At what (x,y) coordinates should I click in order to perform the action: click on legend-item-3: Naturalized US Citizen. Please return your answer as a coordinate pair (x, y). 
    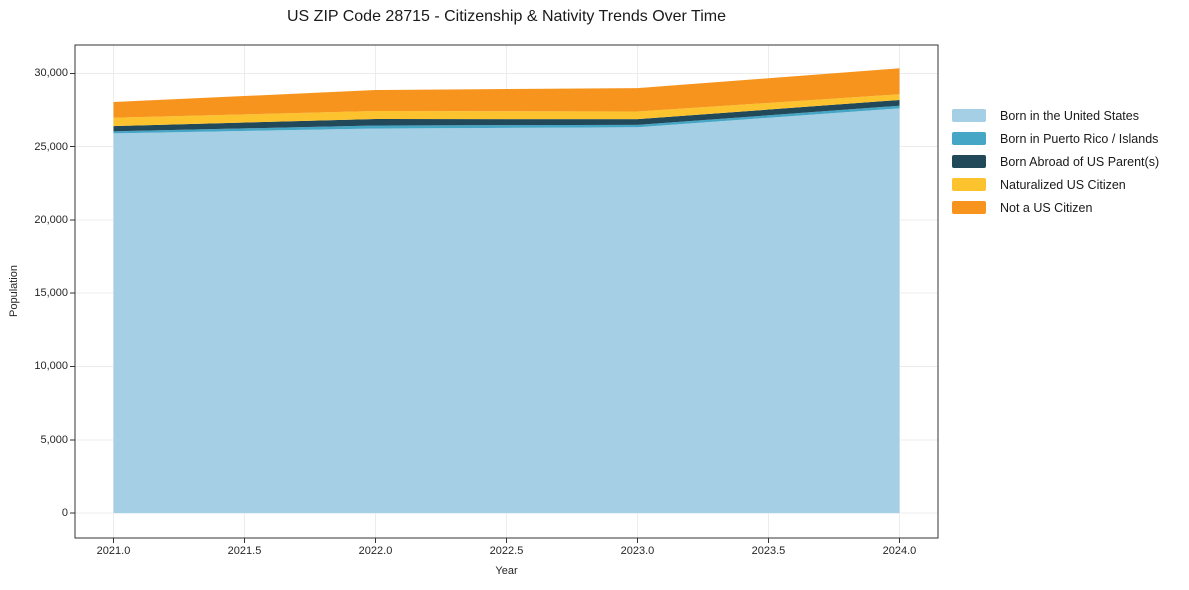
    Looking at the image, I should click on (1055, 184).